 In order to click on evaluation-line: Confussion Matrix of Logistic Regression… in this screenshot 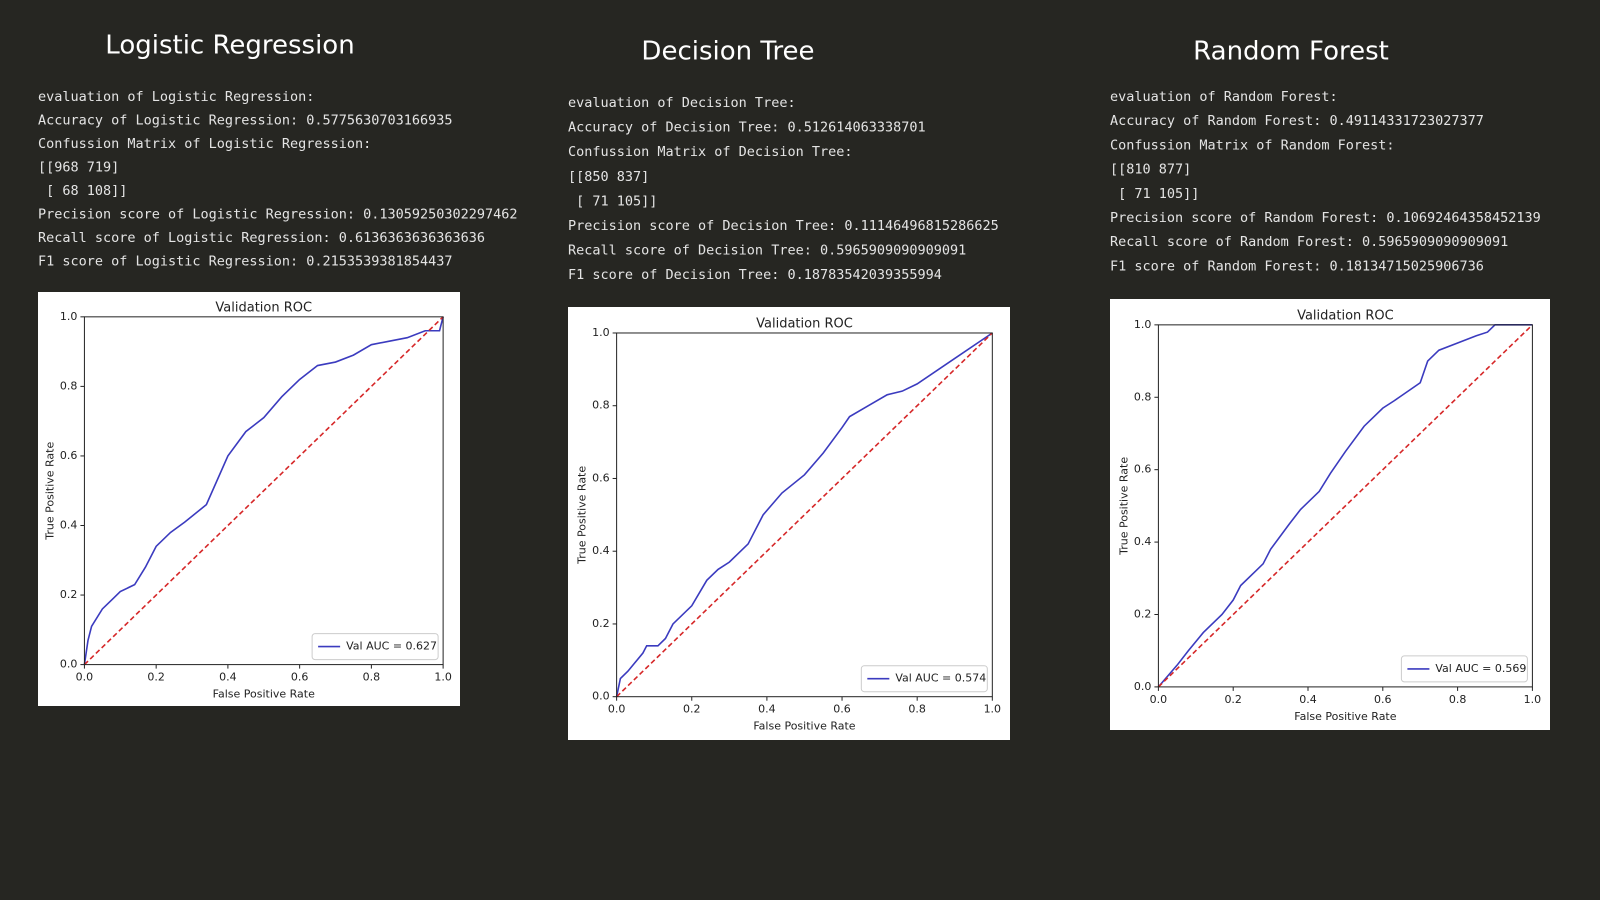, I will do `click(204, 144)`.